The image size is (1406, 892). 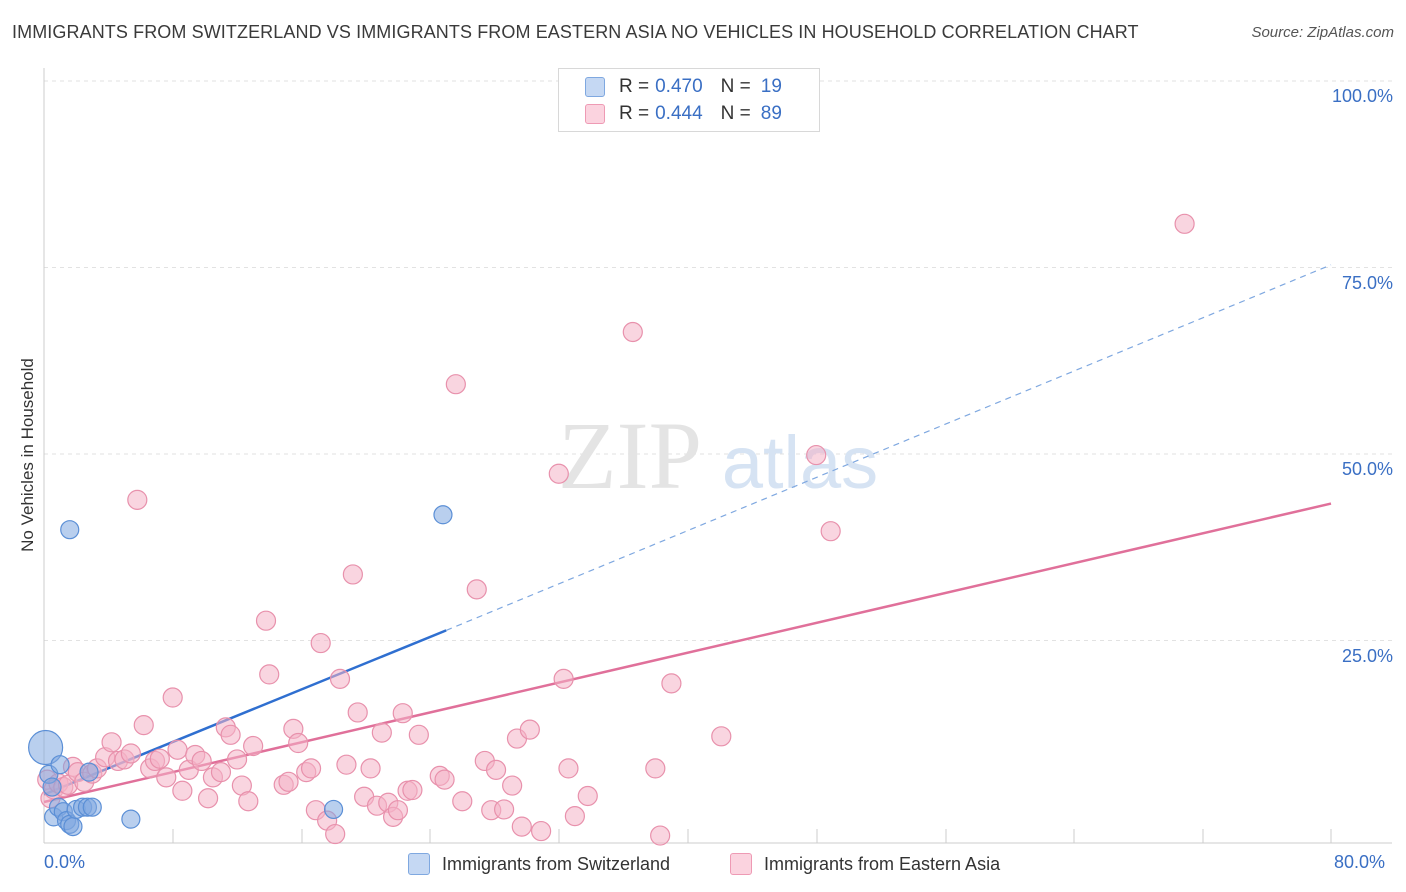 I want to click on y-axis-label: No Vehicles in Household, so click(x=27, y=455).